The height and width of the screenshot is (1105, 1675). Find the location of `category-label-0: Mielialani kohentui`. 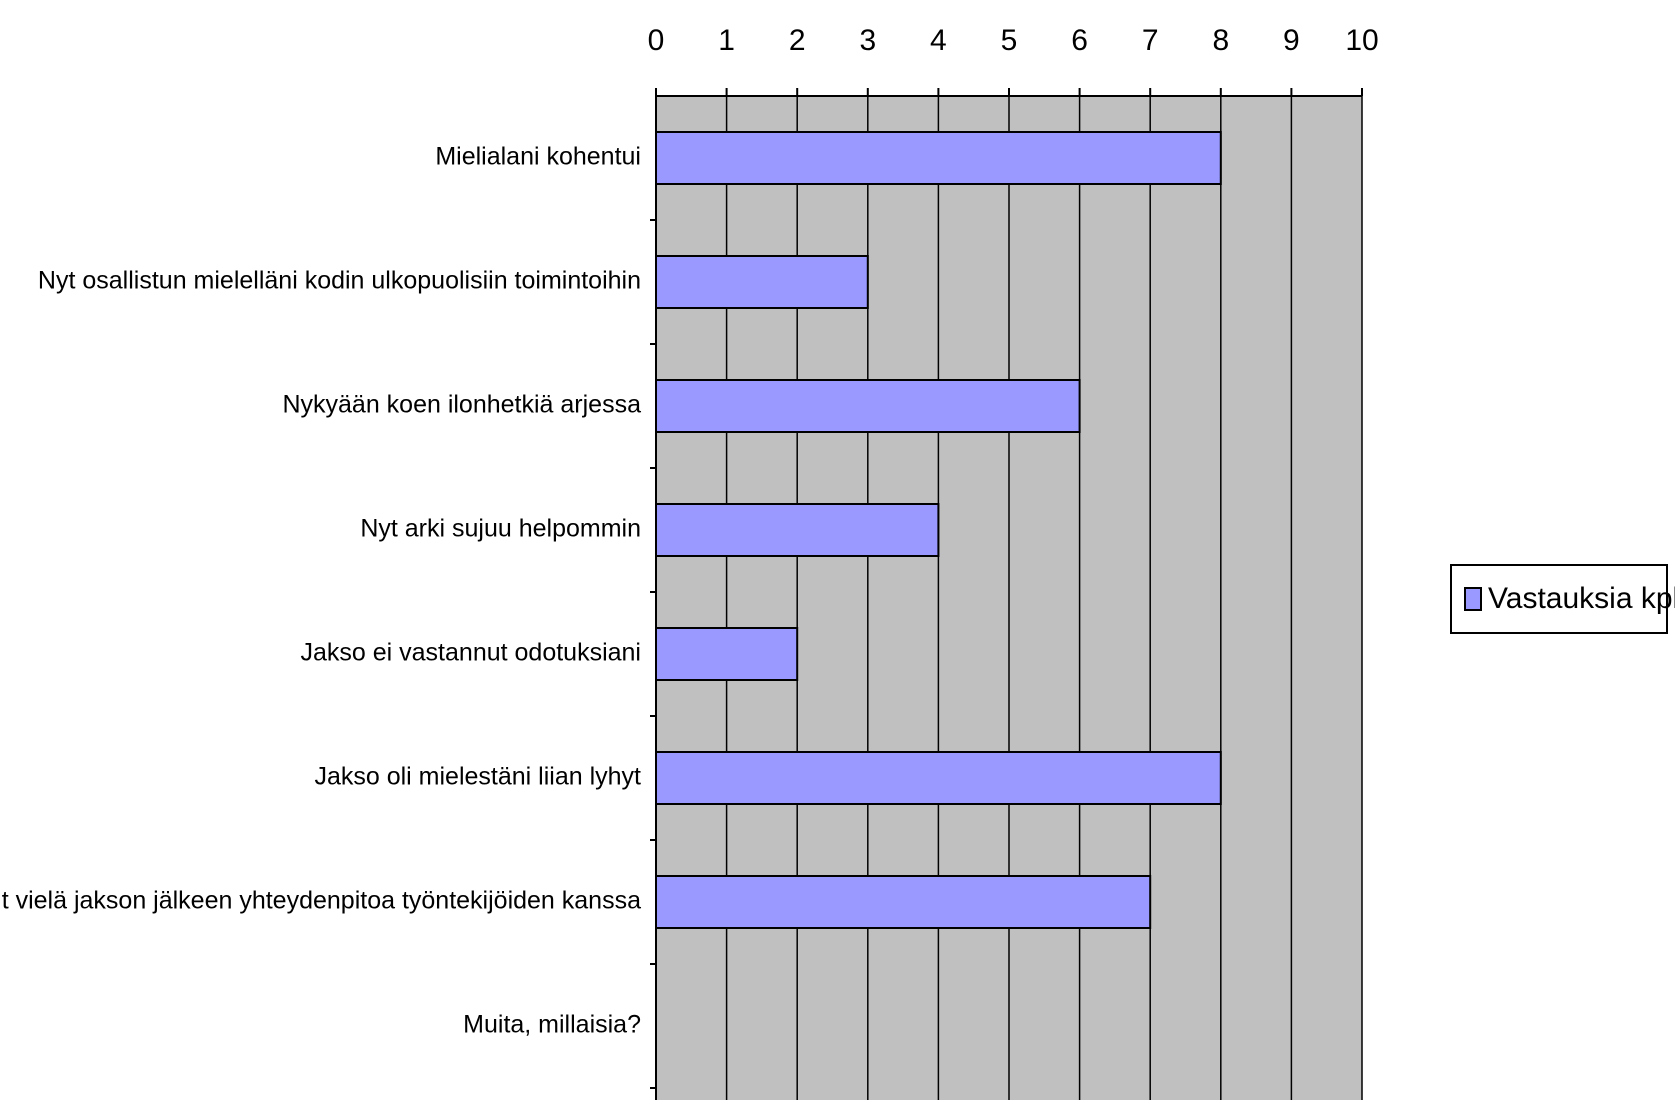

category-label-0: Mielialani kohentui is located at coordinates (538, 157).